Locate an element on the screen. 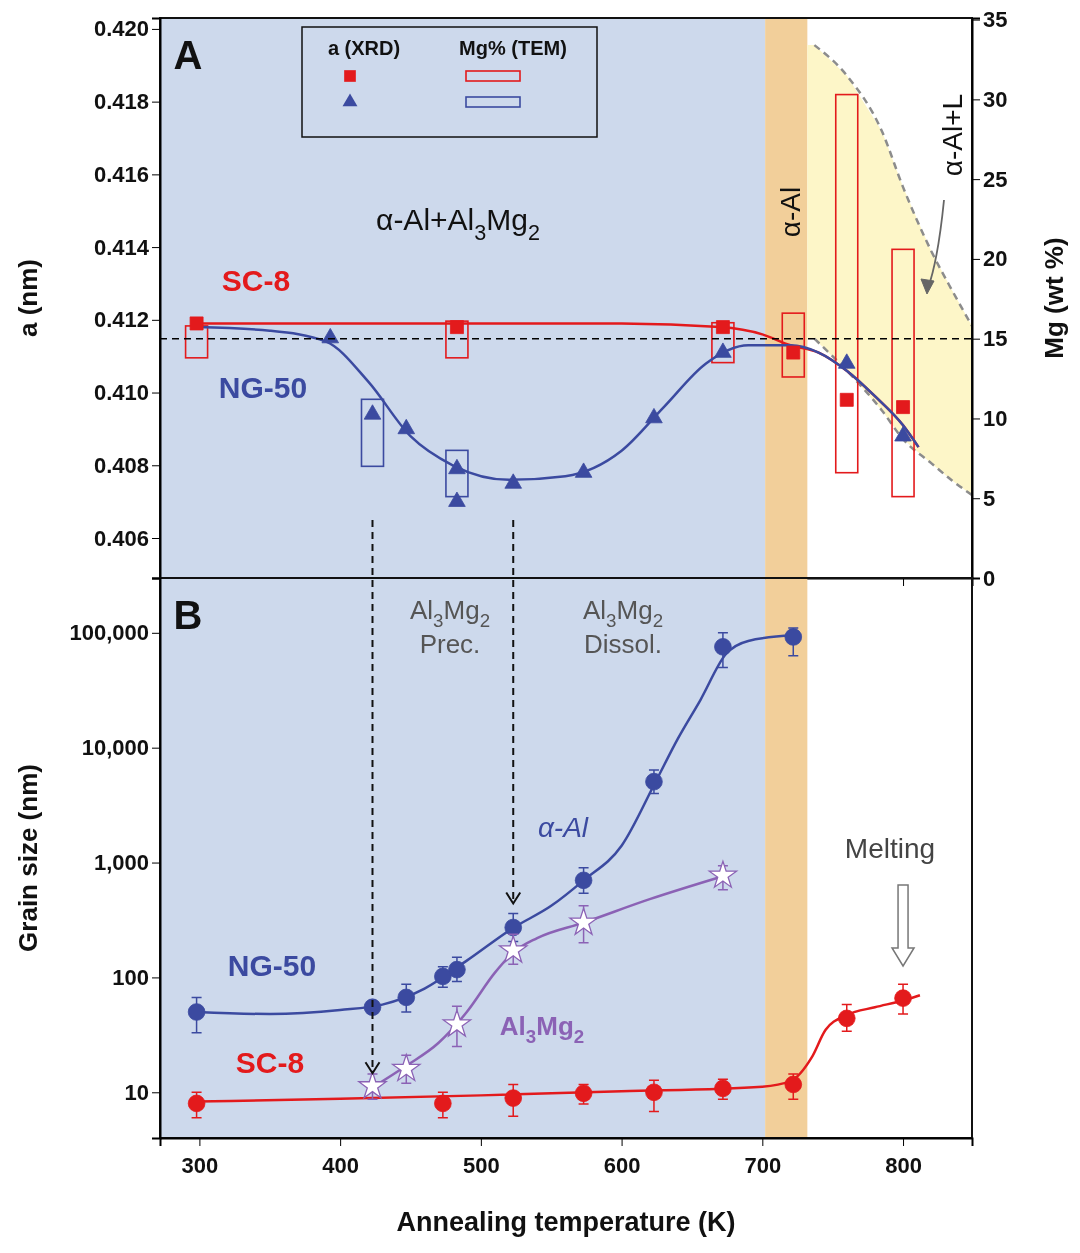 The width and height of the screenshot is (1080, 1253). y2-tick-label: 0 is located at coordinates (989, 578).